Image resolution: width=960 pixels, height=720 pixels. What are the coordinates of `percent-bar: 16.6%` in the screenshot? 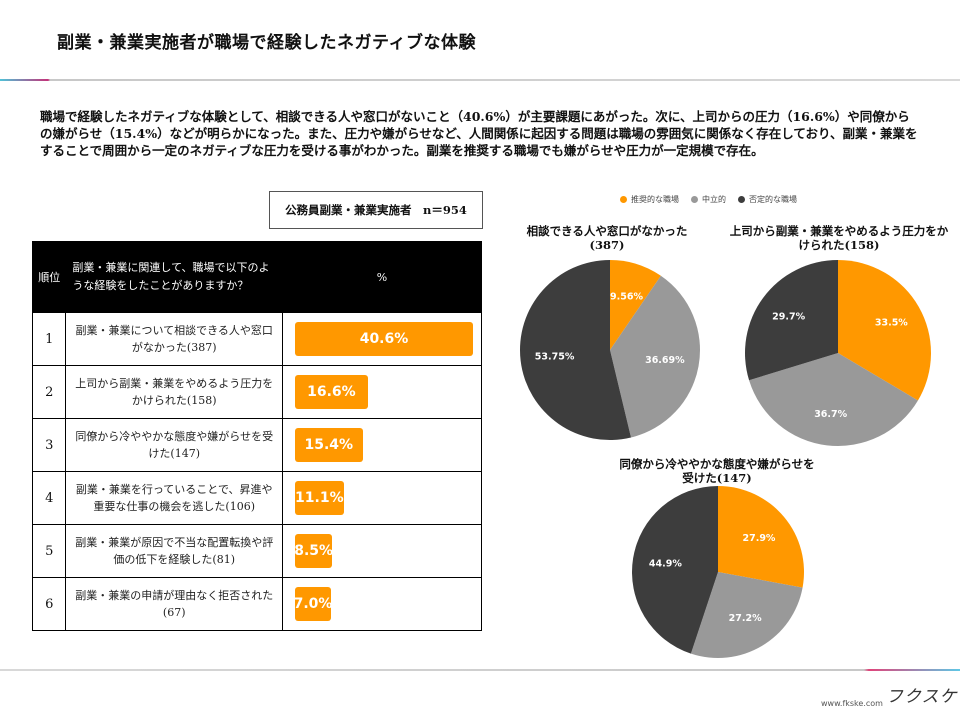 It's located at (331, 392).